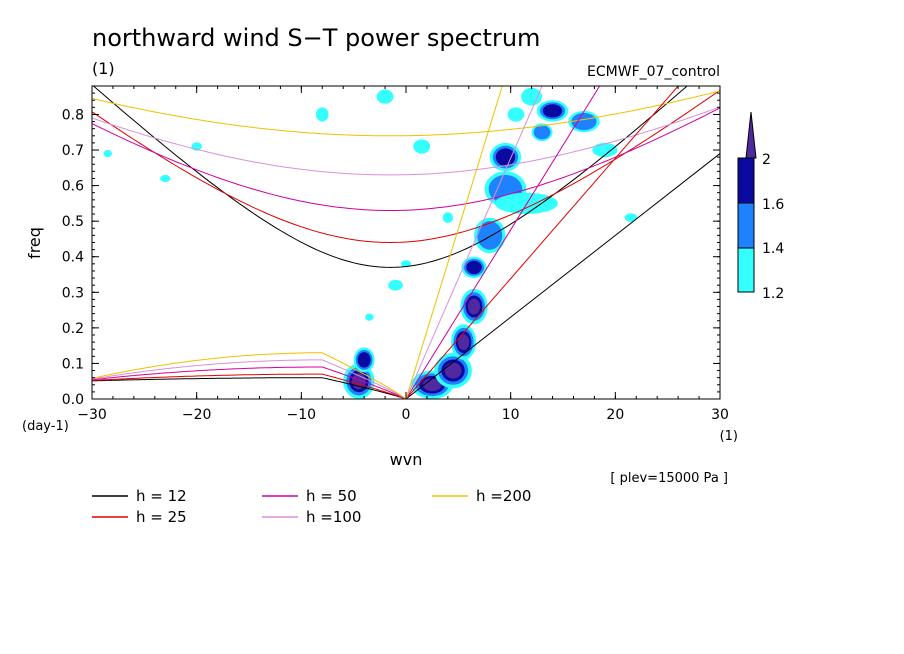 The height and width of the screenshot is (654, 904). I want to click on figure-title: northward wind S−T power spectrum, so click(316, 38).